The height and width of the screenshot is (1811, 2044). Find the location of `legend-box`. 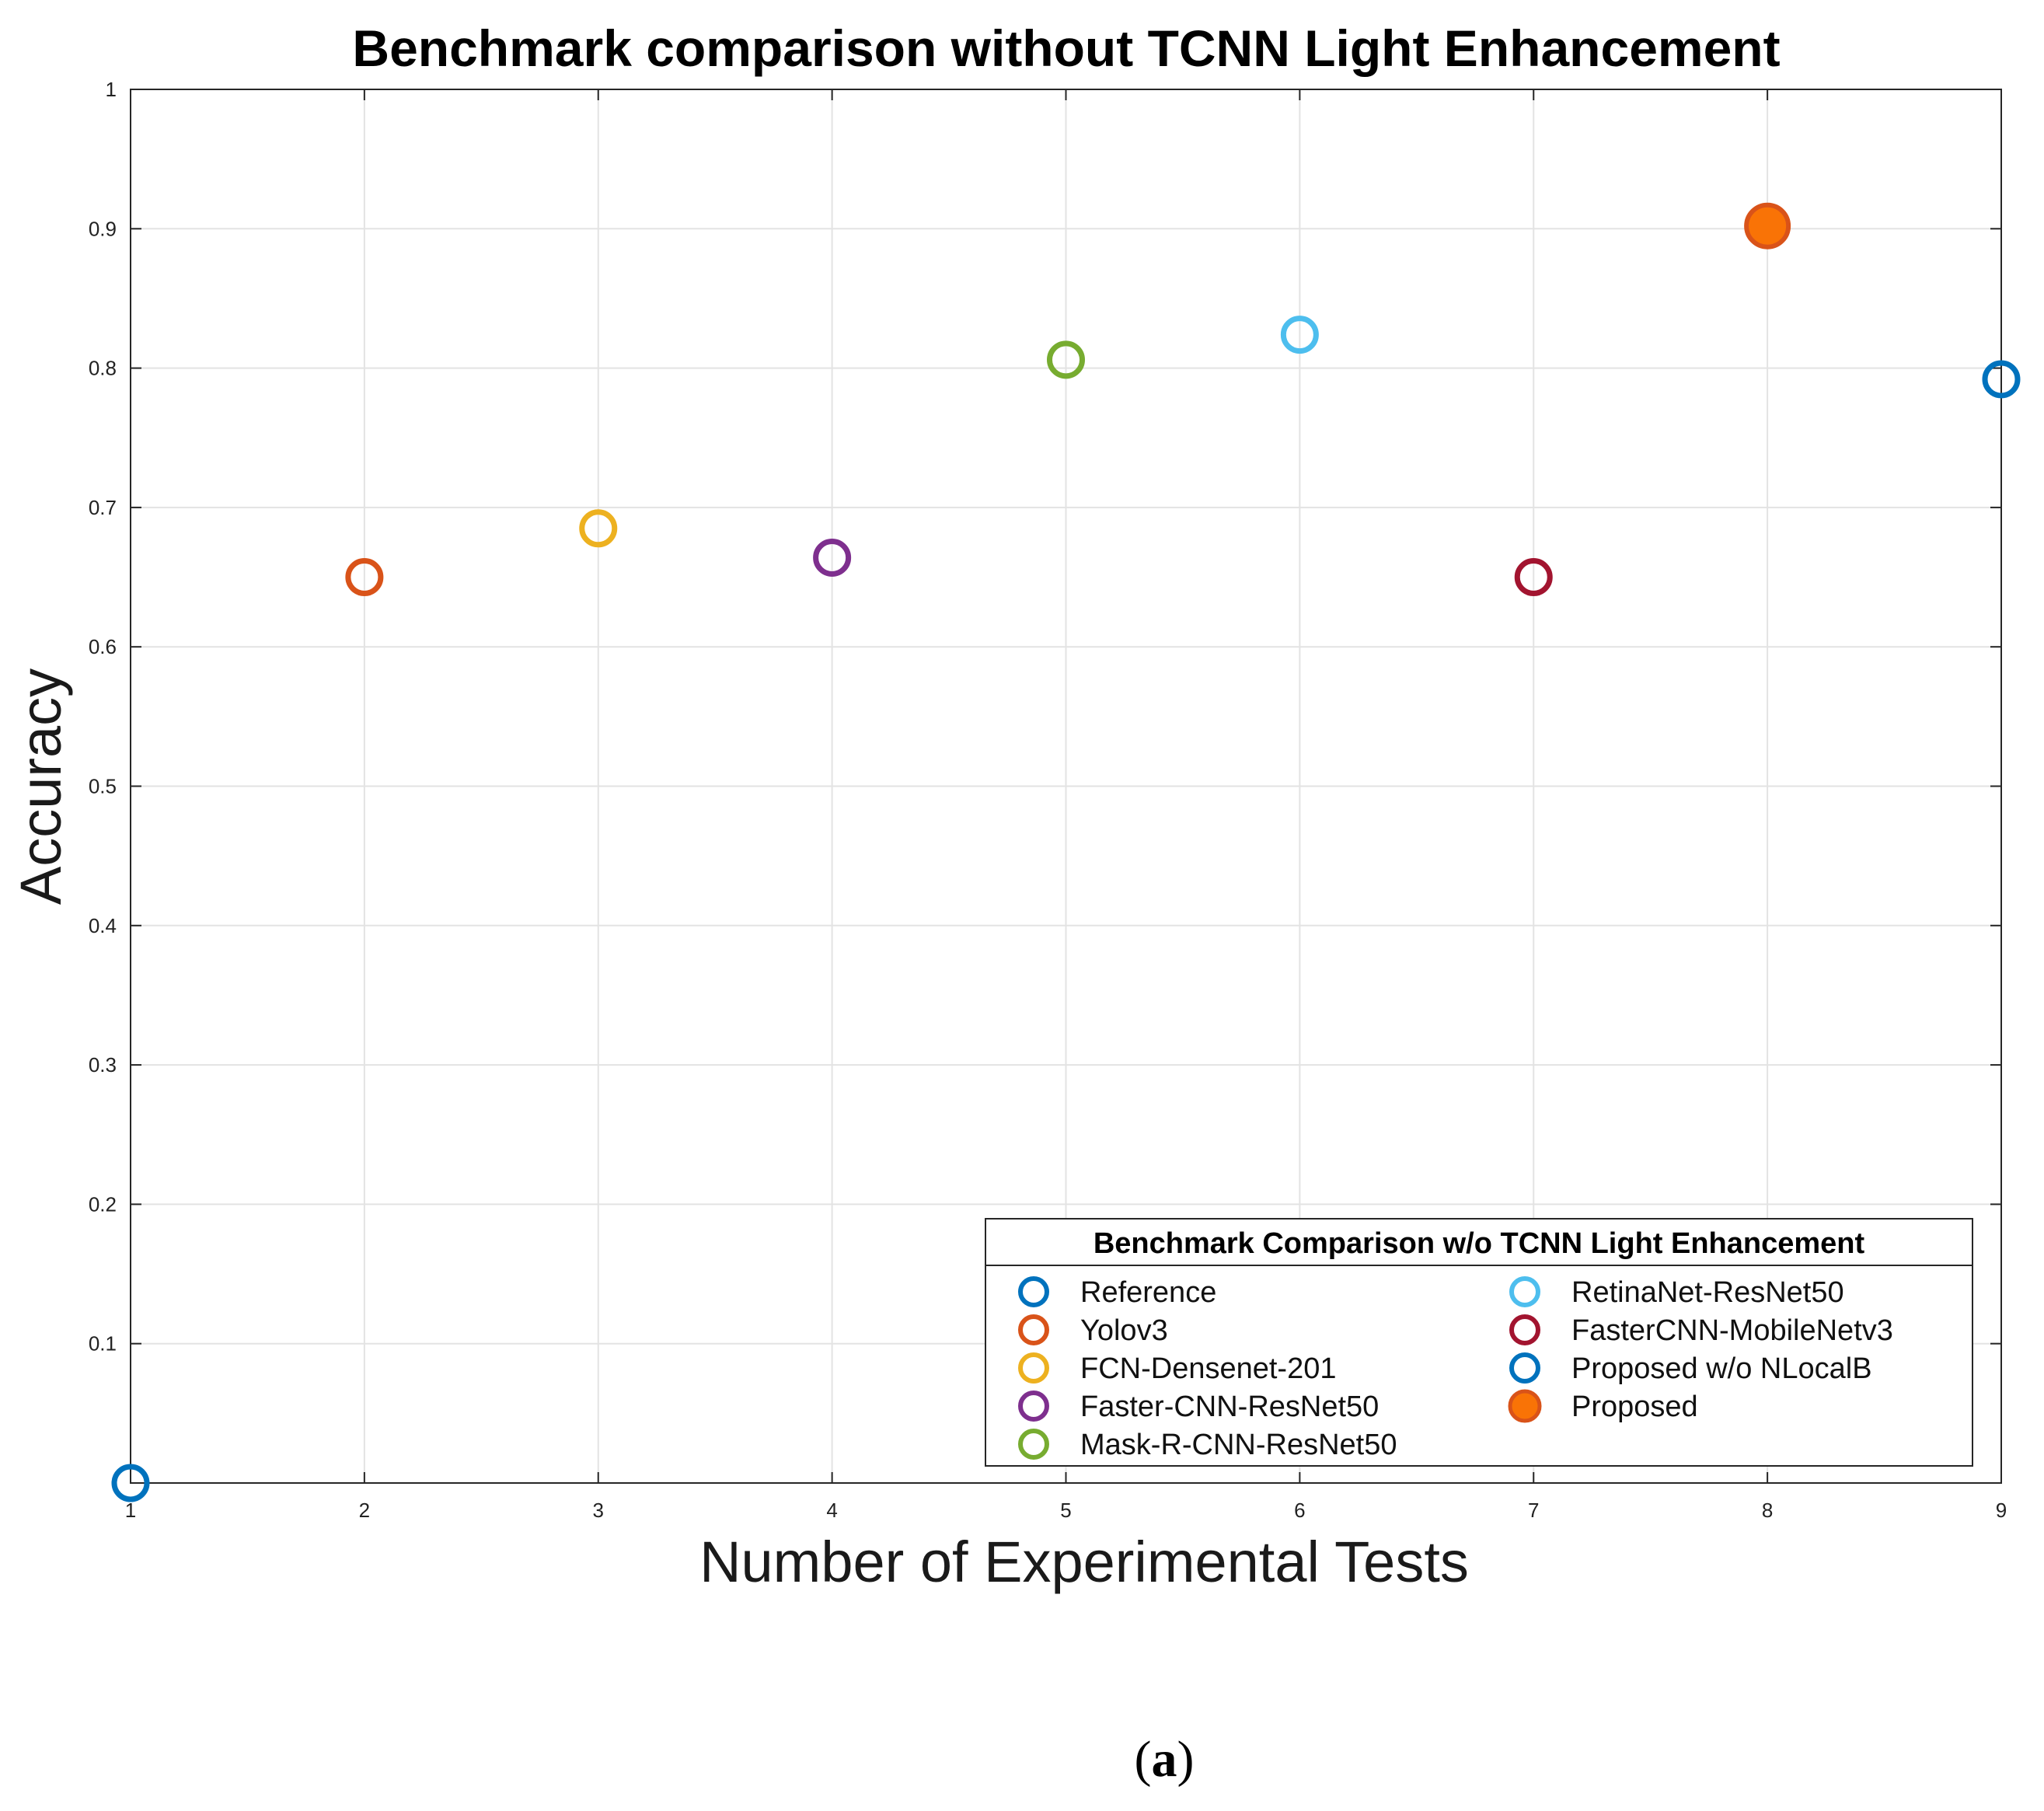

legend-box is located at coordinates (1479, 1342).